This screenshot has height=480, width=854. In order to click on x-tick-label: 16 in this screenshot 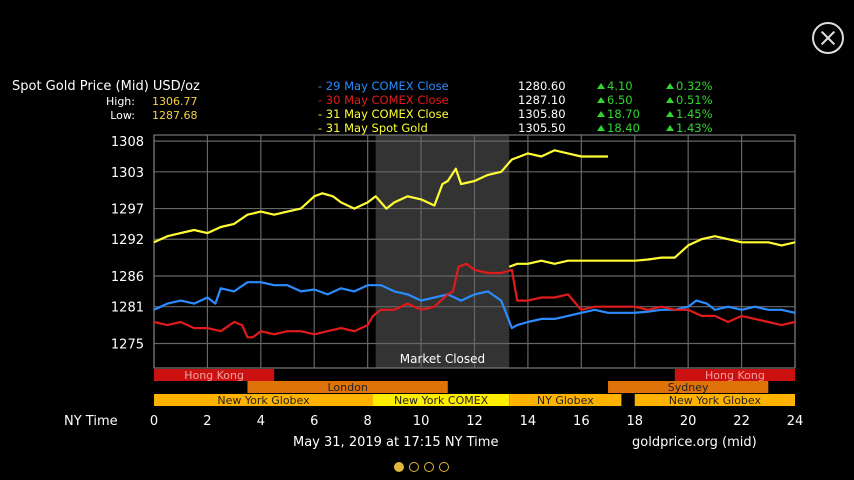, I will do `click(581, 421)`.